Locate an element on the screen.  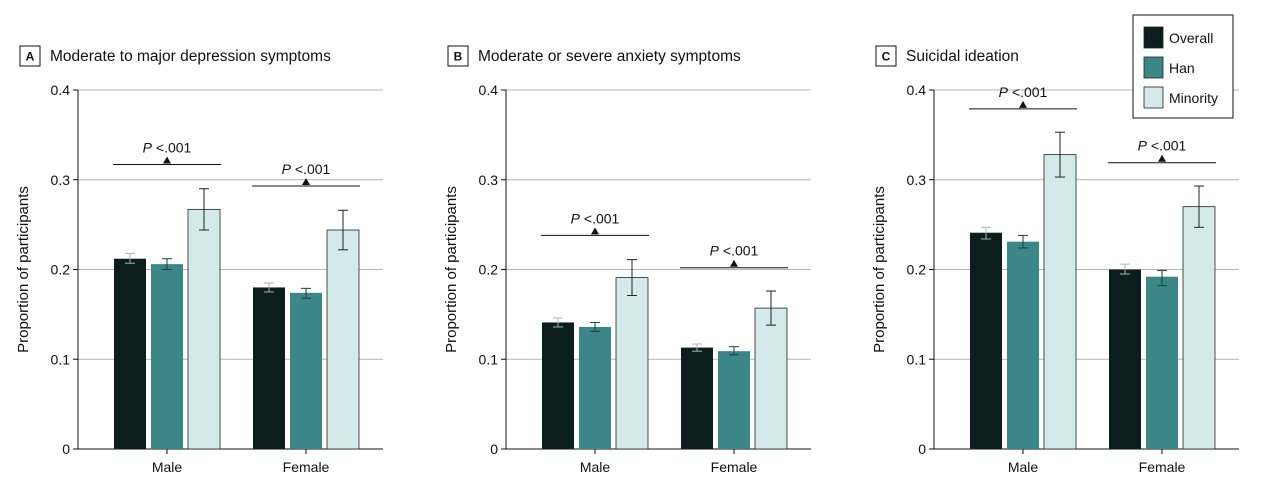
legend-label-han: Han is located at coordinates (1182, 68).